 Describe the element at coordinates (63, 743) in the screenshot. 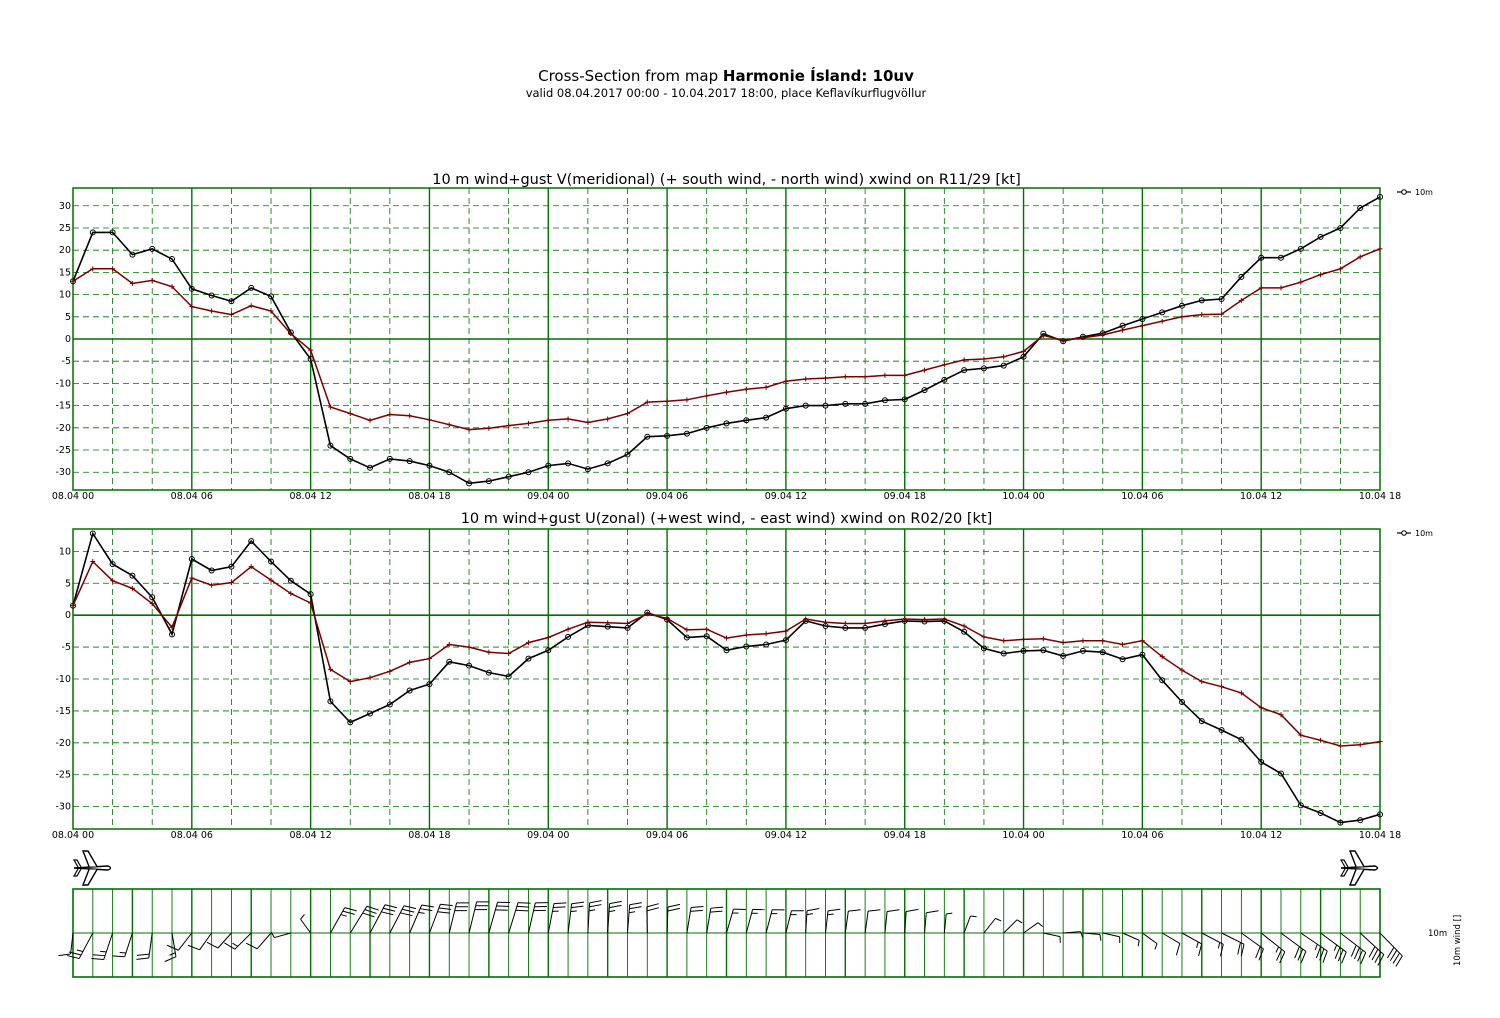

I see `y-tick-label: -20` at that location.